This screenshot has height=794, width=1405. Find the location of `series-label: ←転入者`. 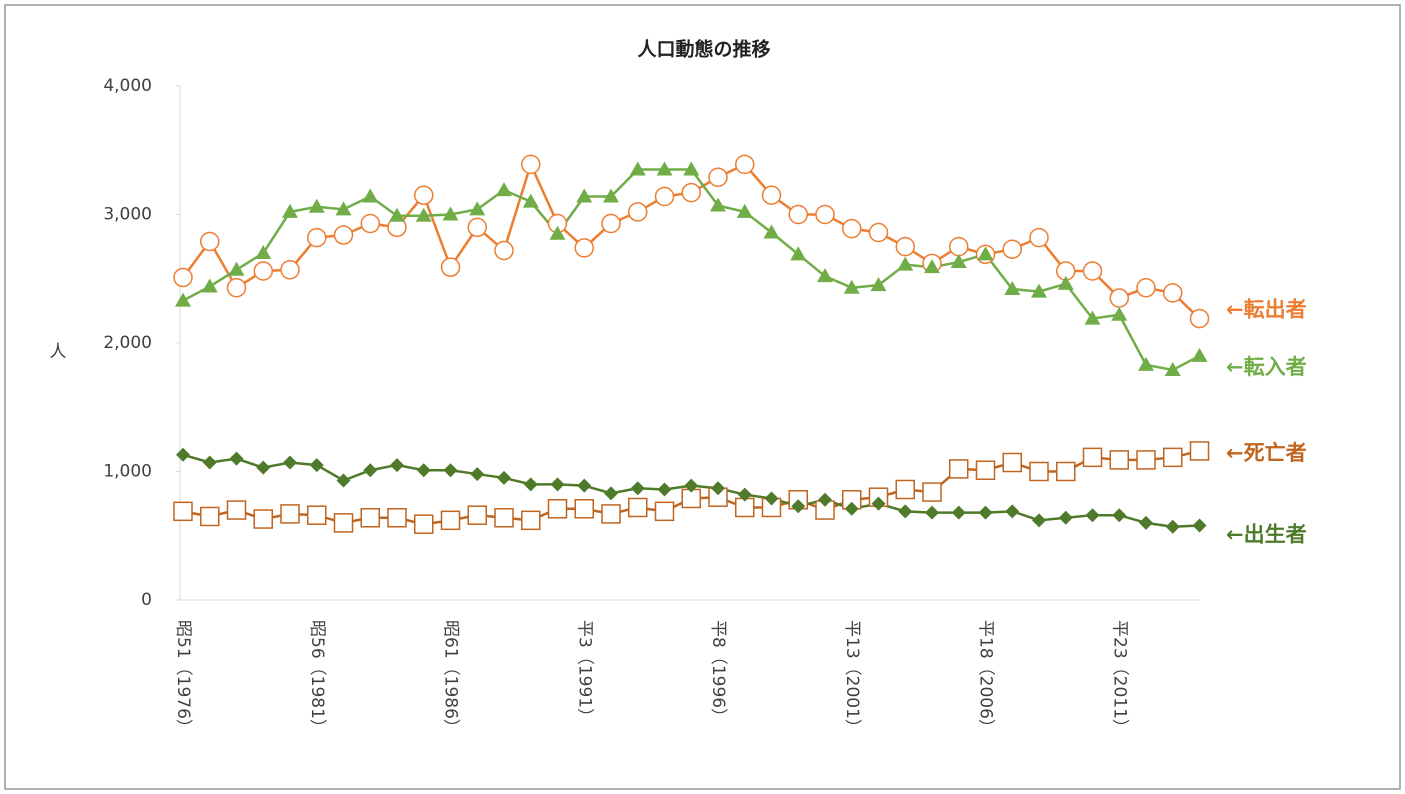

series-label: ←転入者 is located at coordinates (1266, 367).